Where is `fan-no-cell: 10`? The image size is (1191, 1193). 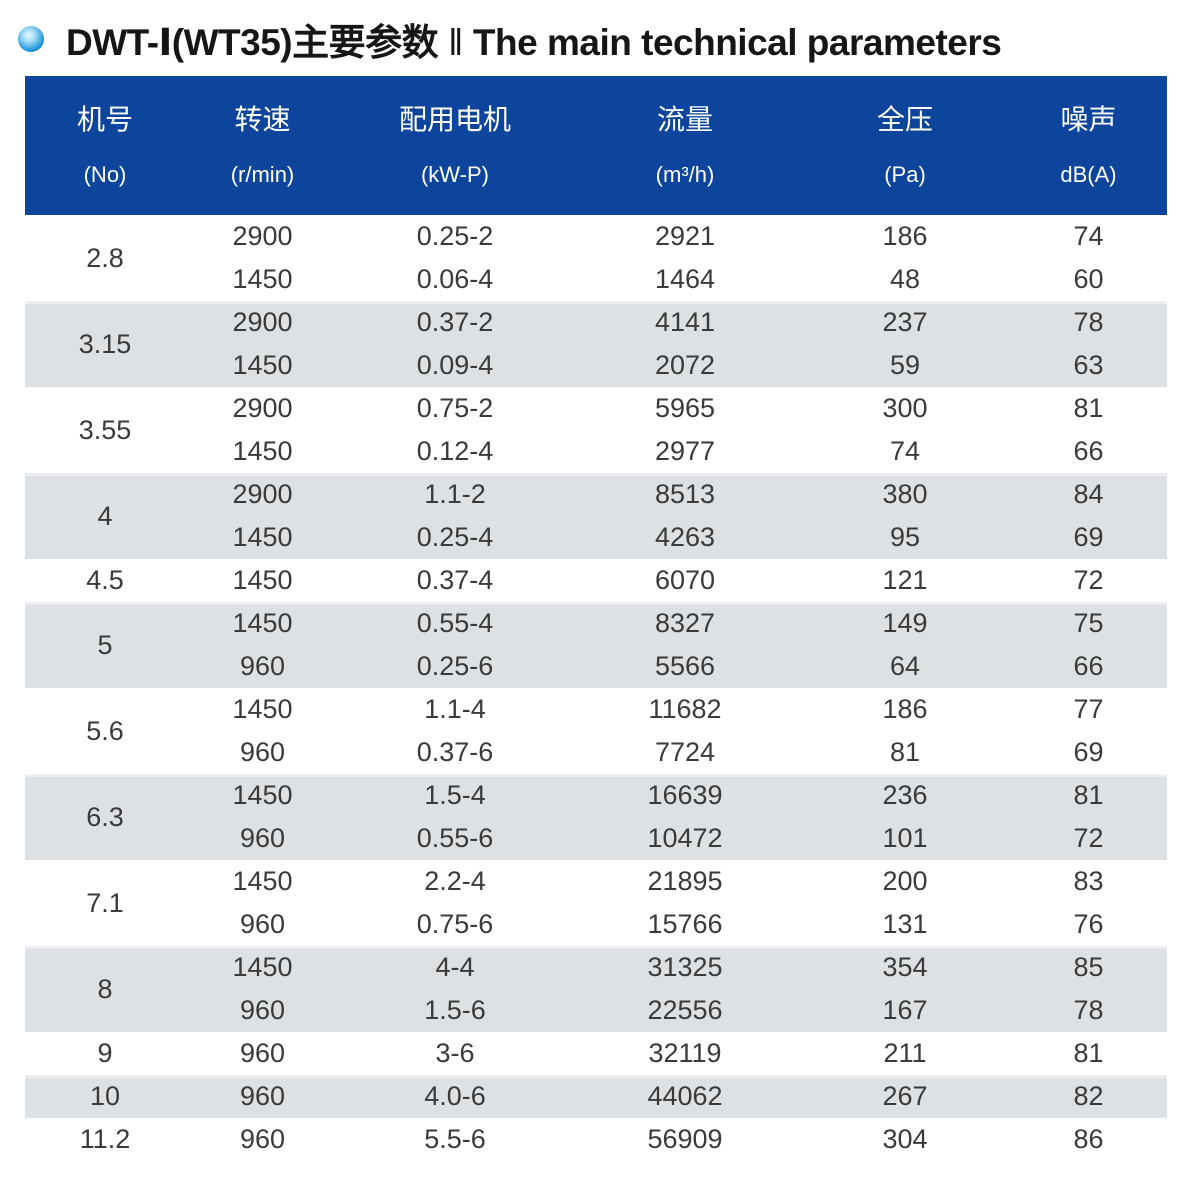 fan-no-cell: 10 is located at coordinates (105, 1096).